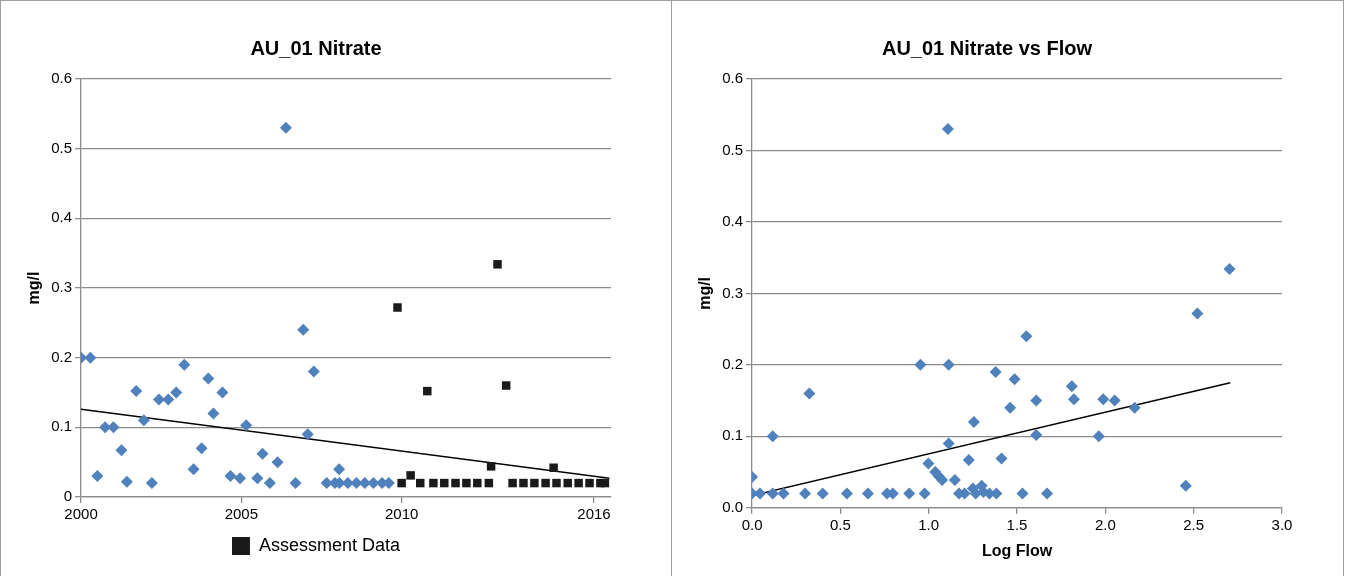 The height and width of the screenshot is (580, 1351). I want to click on x-tick-label: 2010, so click(401, 514).